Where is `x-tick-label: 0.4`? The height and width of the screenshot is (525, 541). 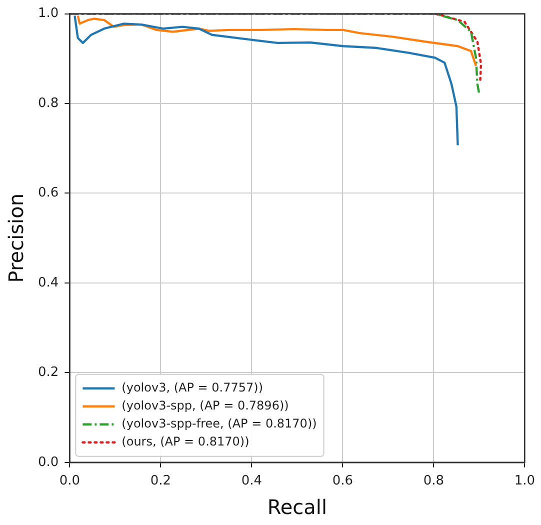
x-tick-label: 0.4 is located at coordinates (251, 481).